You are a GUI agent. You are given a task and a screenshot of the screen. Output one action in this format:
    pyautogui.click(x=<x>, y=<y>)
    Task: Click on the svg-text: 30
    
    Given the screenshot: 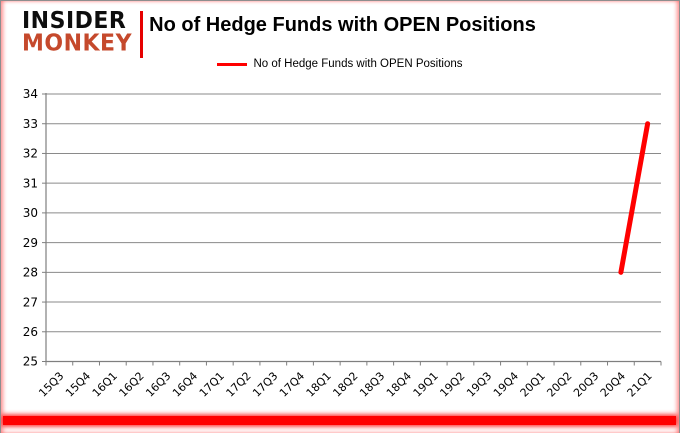 What is the action you would take?
    pyautogui.click(x=30, y=213)
    